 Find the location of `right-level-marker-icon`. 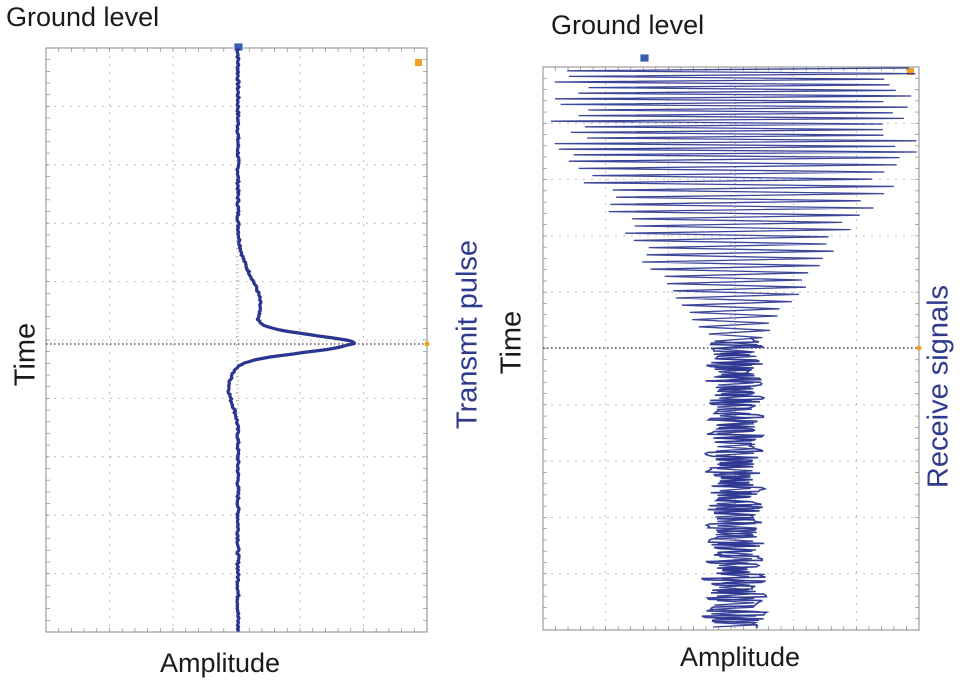

right-level-marker-icon is located at coordinates (919, 348).